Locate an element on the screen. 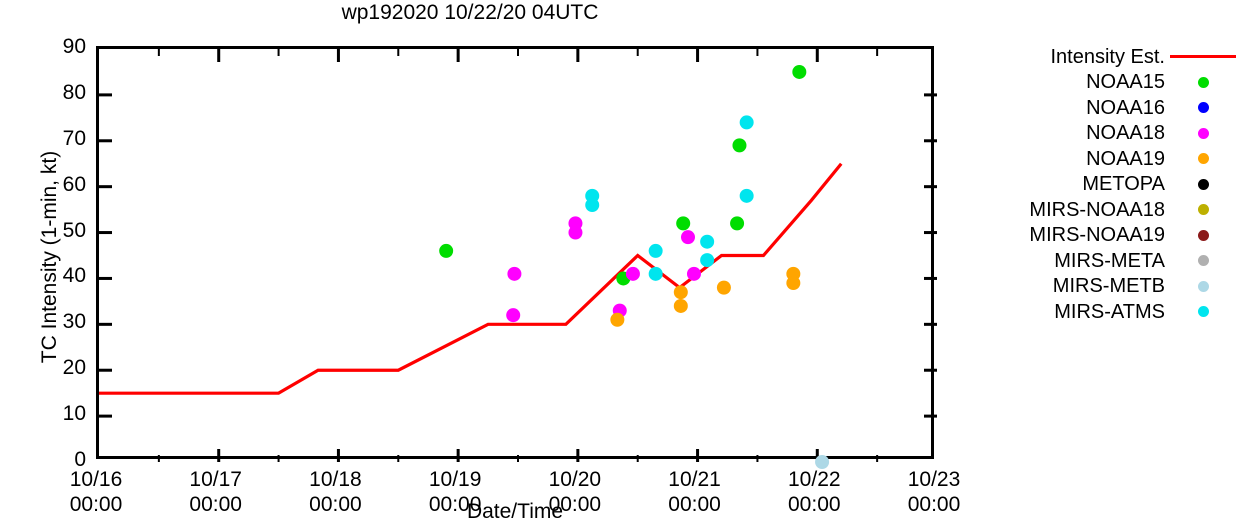 The width and height of the screenshot is (1241, 529). y-tick-label: 0 is located at coordinates (80, 459).